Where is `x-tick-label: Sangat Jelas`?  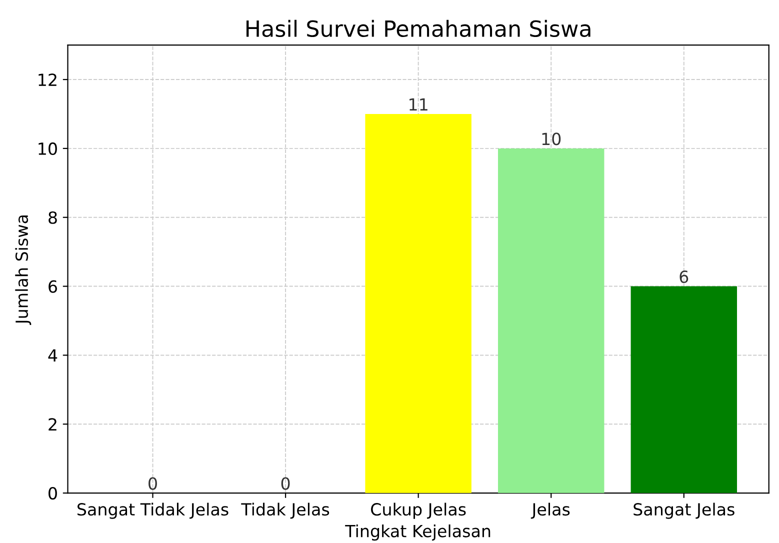
x-tick-label: Sangat Jelas is located at coordinates (684, 510).